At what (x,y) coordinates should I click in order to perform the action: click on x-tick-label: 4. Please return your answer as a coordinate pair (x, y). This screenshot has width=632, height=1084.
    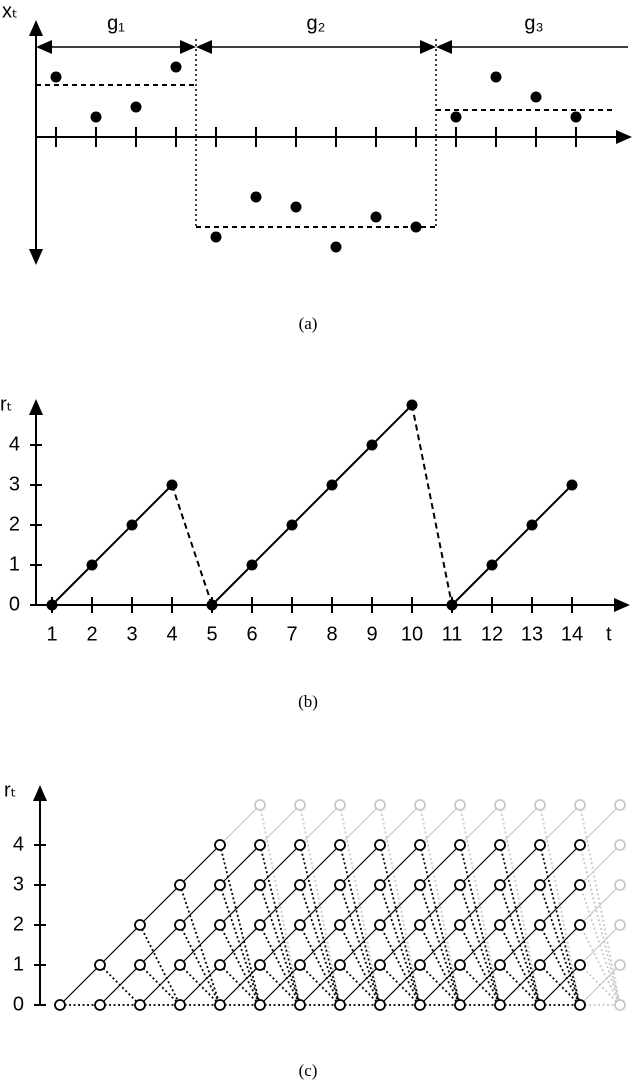
    Looking at the image, I should click on (171, 634).